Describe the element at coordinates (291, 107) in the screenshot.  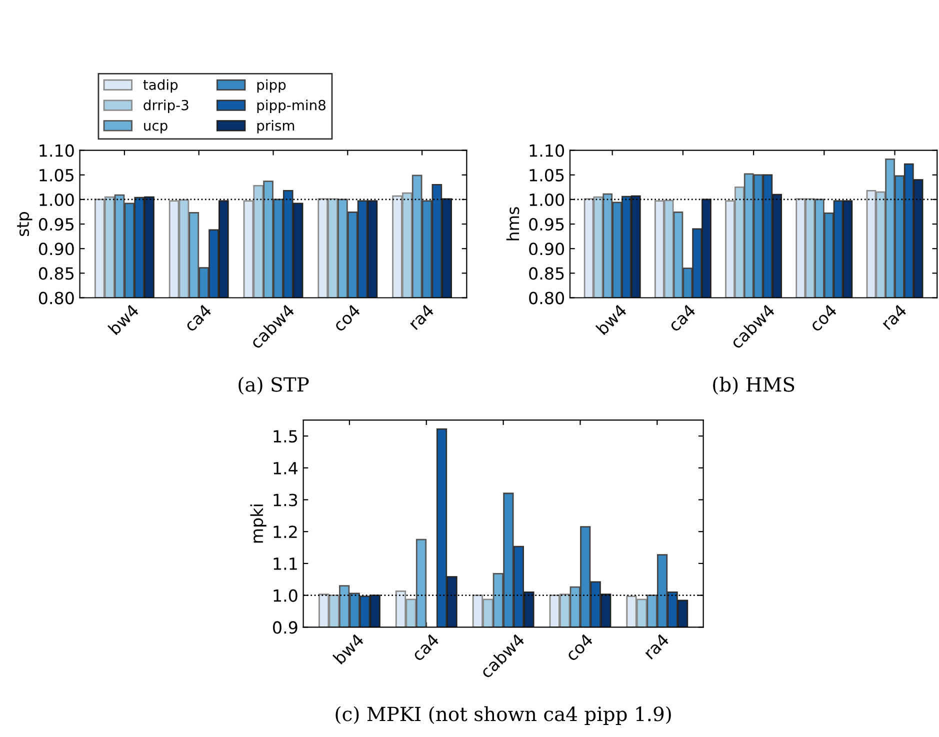
I see `legend-label: pipp-min8` at that location.